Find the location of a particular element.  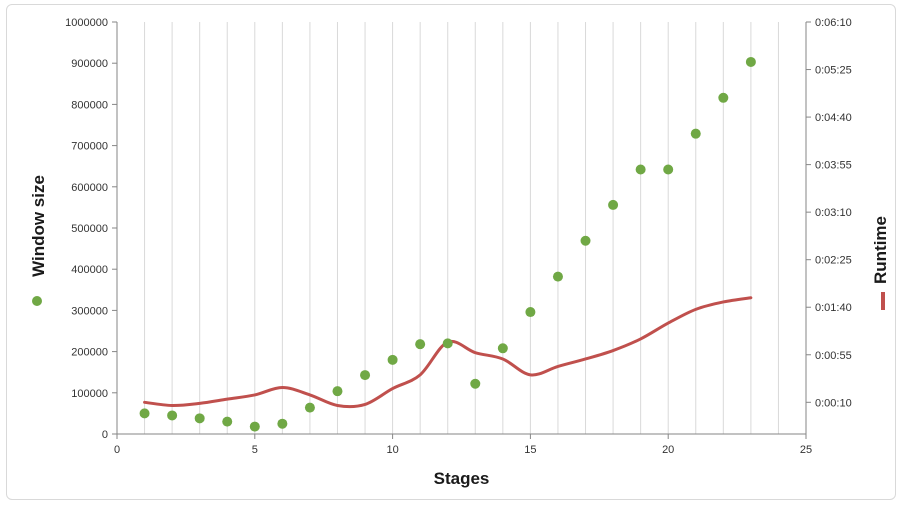

right-y-tick-label: 0:00:10 is located at coordinates (833, 403).